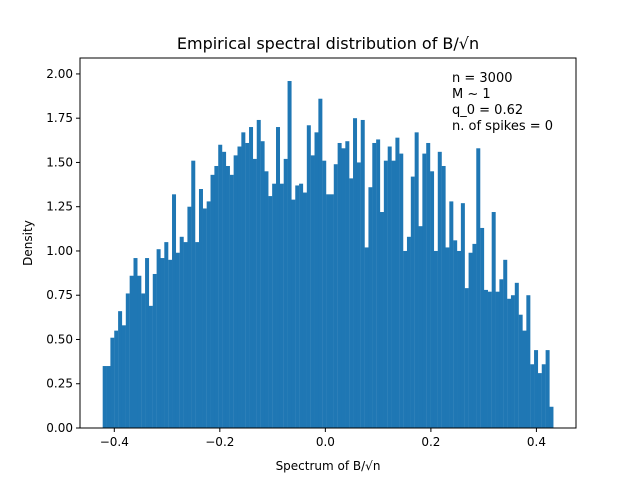 This screenshot has width=640, height=480. What do you see at coordinates (325, 442) in the screenshot?
I see `x-tick-label: 0.0` at bounding box center [325, 442].